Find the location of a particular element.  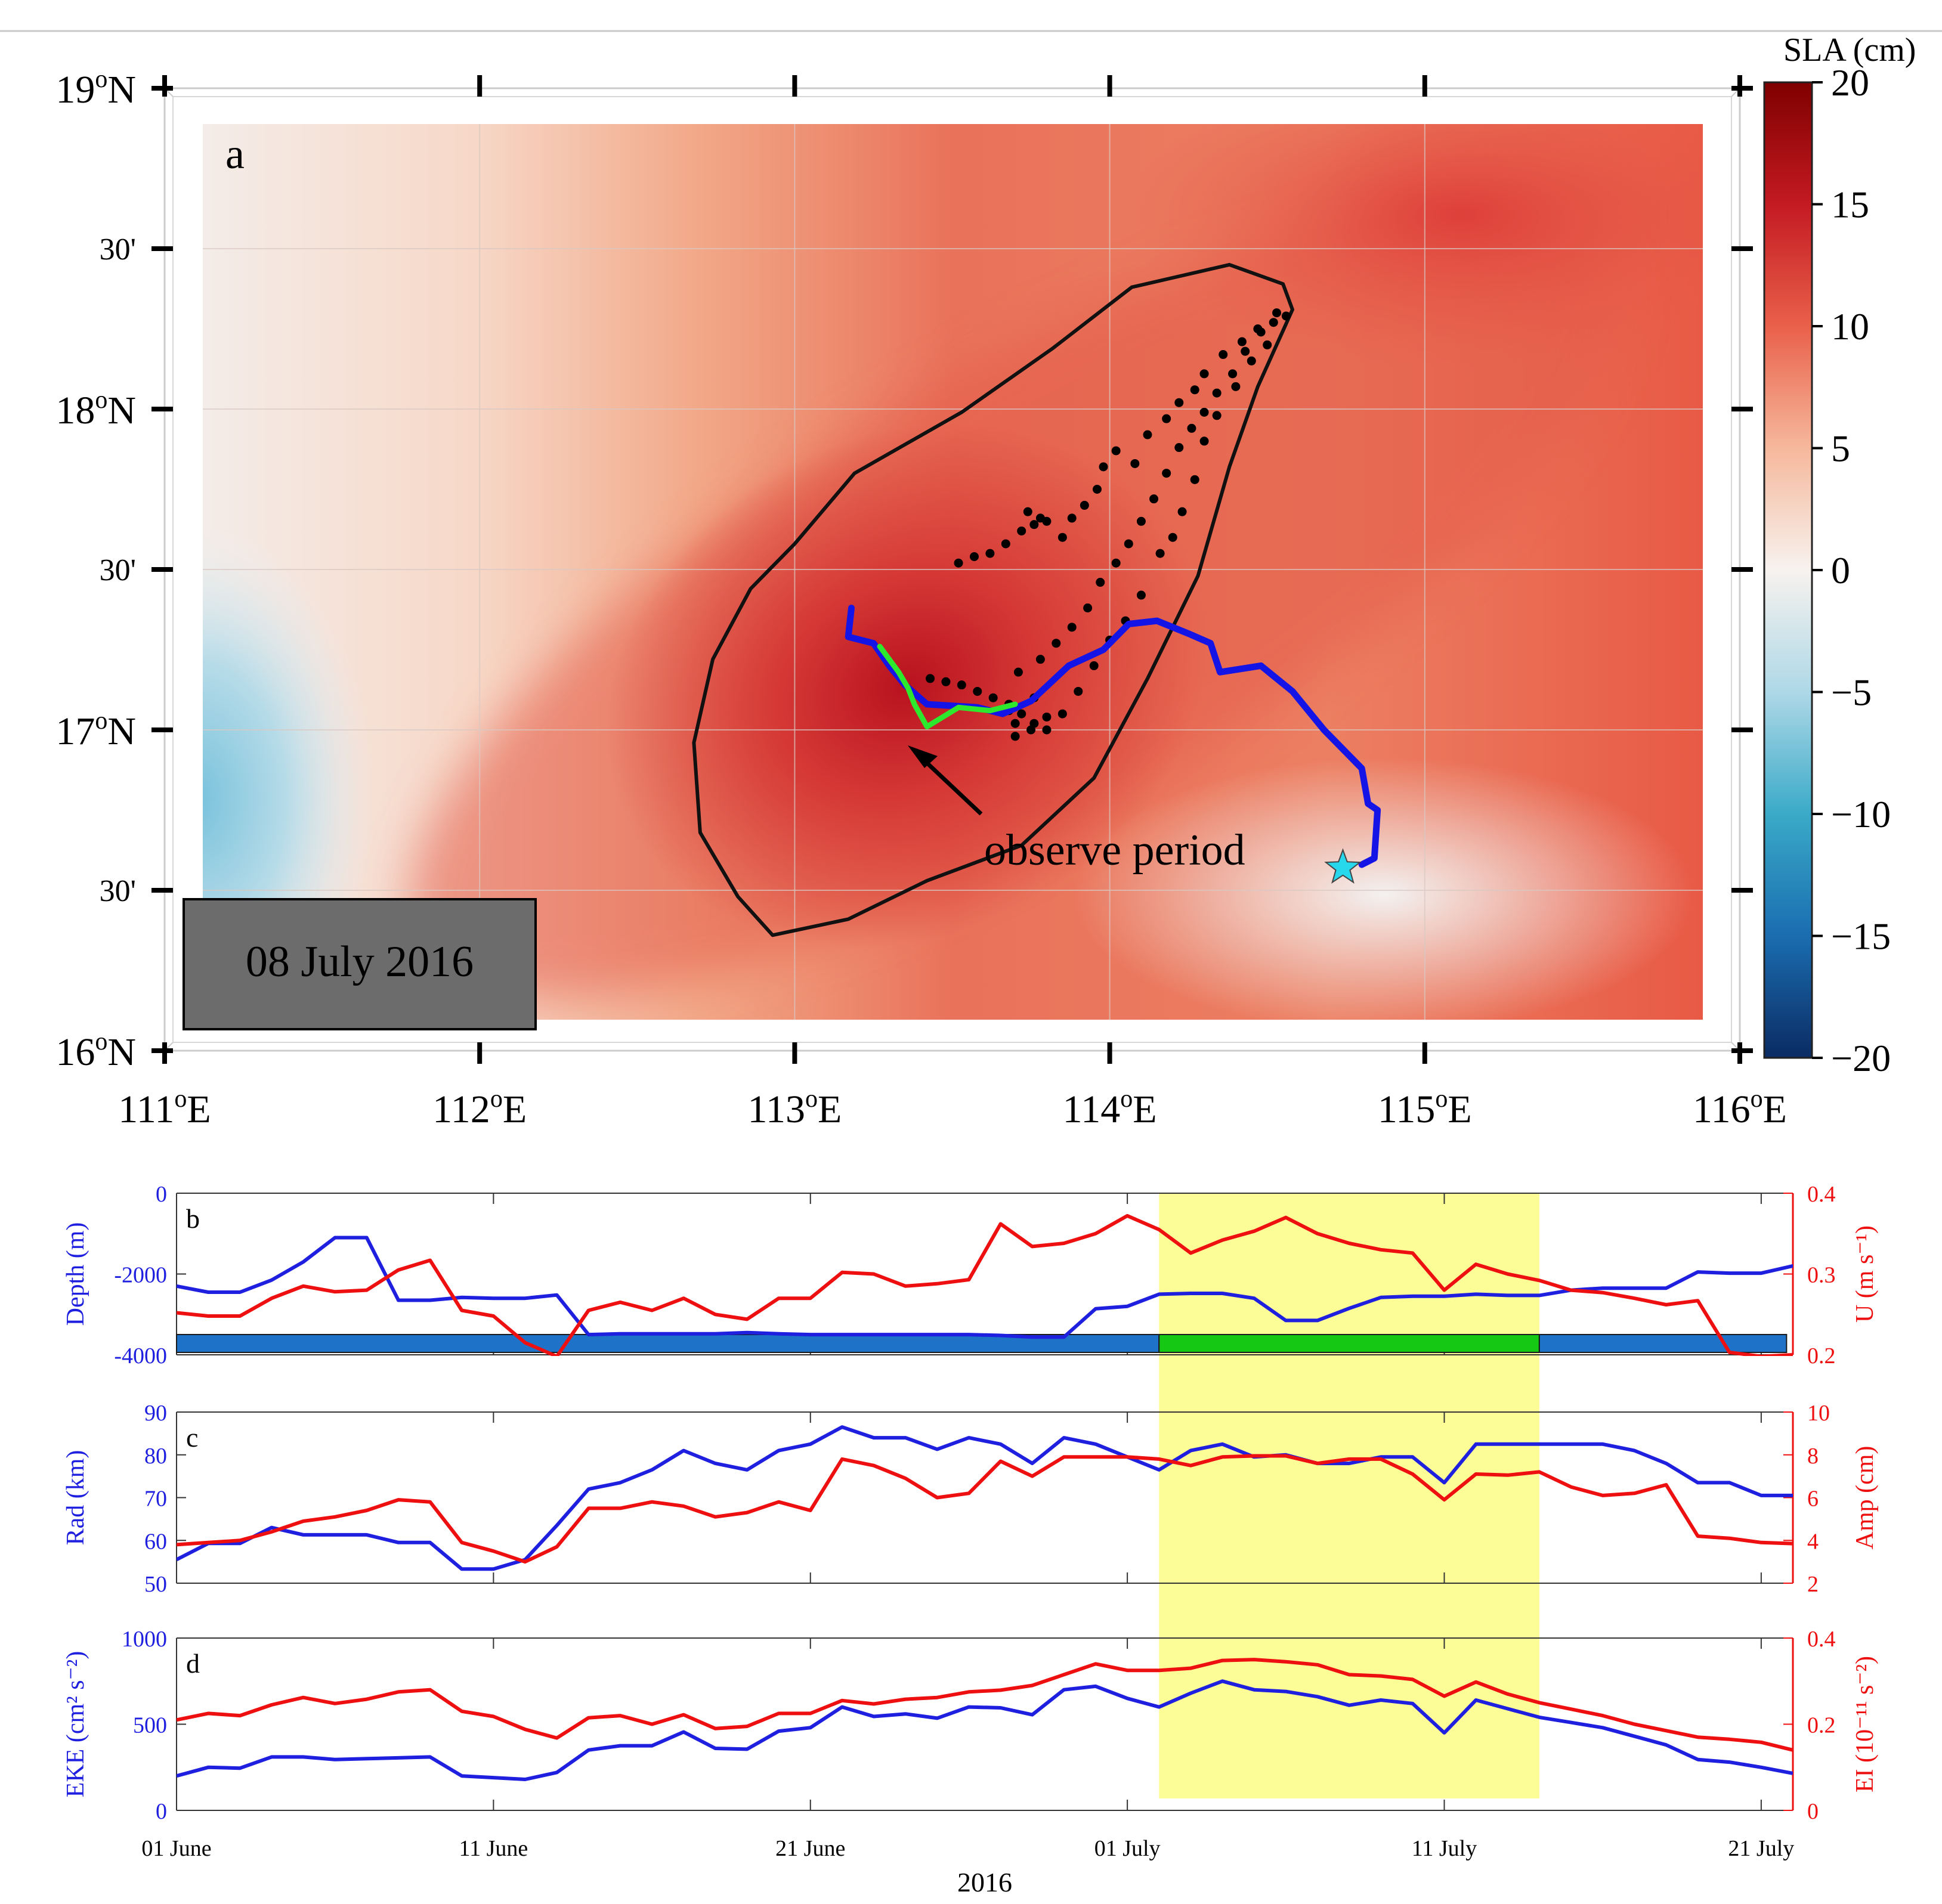

eddy-track-green is located at coordinates (948, 686).